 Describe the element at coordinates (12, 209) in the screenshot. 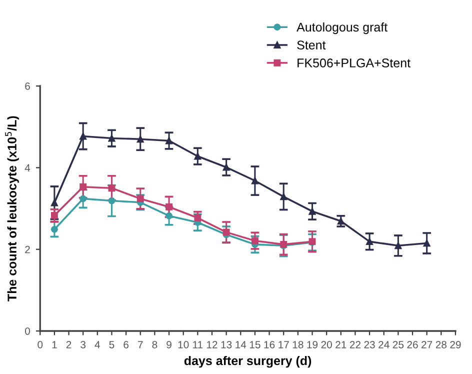

I see `y-axis-title: The count of leukocyte (x10$^{5}$/L)` at that location.